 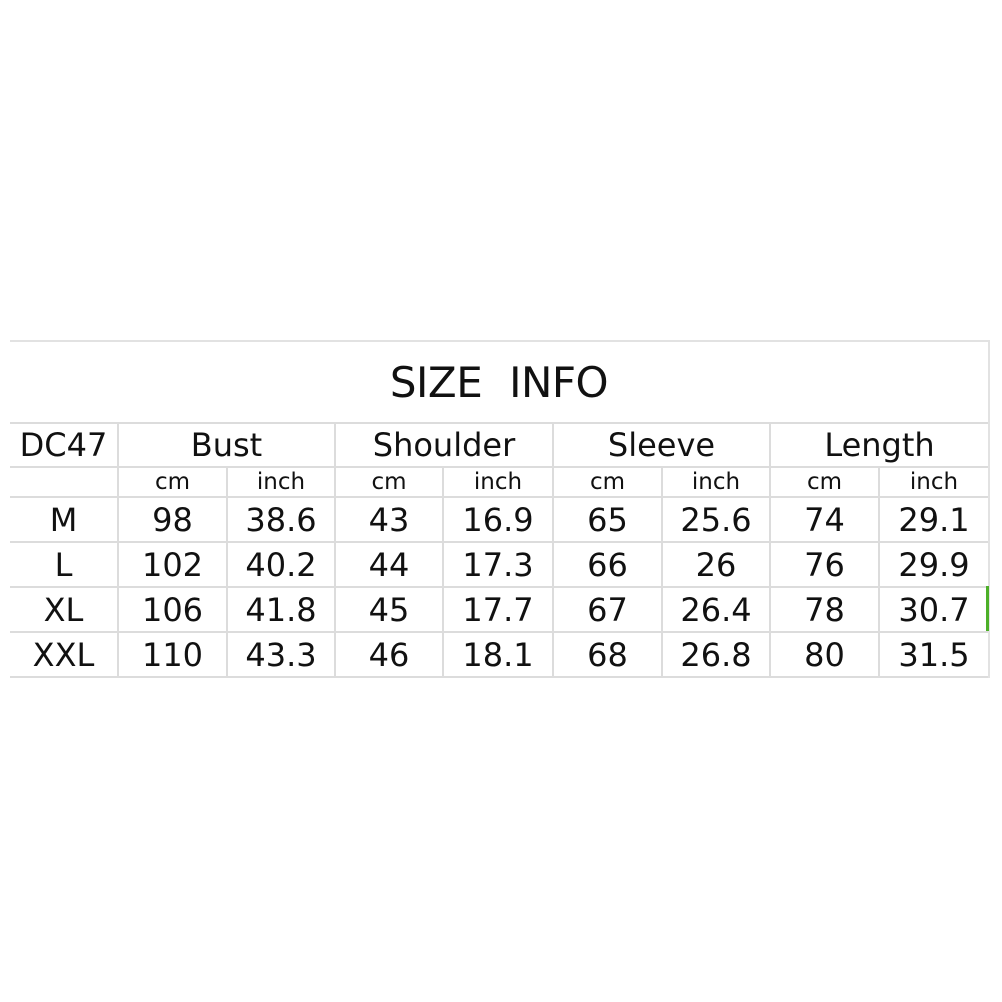 I want to click on header-bust: Bust, so click(x=225, y=445).